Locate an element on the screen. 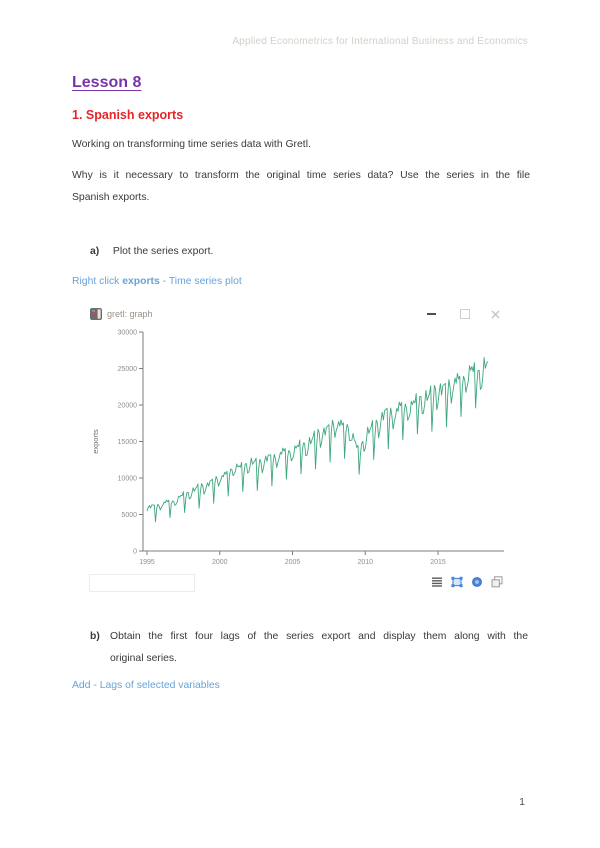 The image size is (600, 848). svg-text: 30000 is located at coordinates (128, 333).